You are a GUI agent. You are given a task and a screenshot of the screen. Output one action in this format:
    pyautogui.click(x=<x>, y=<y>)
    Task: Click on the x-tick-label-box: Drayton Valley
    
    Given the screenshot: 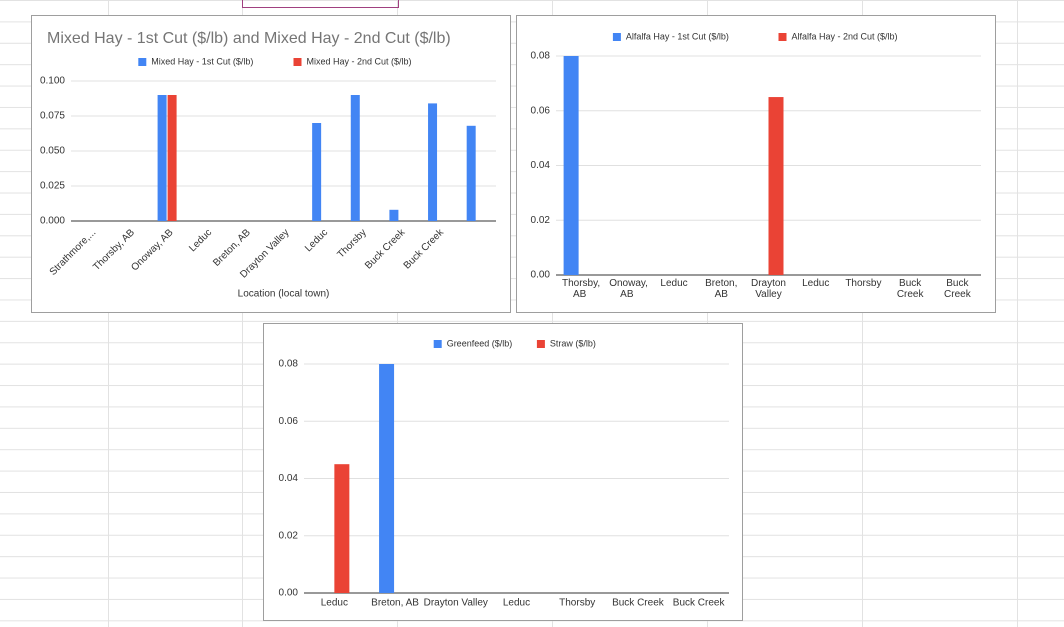 What is the action you would take?
    pyautogui.click(x=768, y=289)
    